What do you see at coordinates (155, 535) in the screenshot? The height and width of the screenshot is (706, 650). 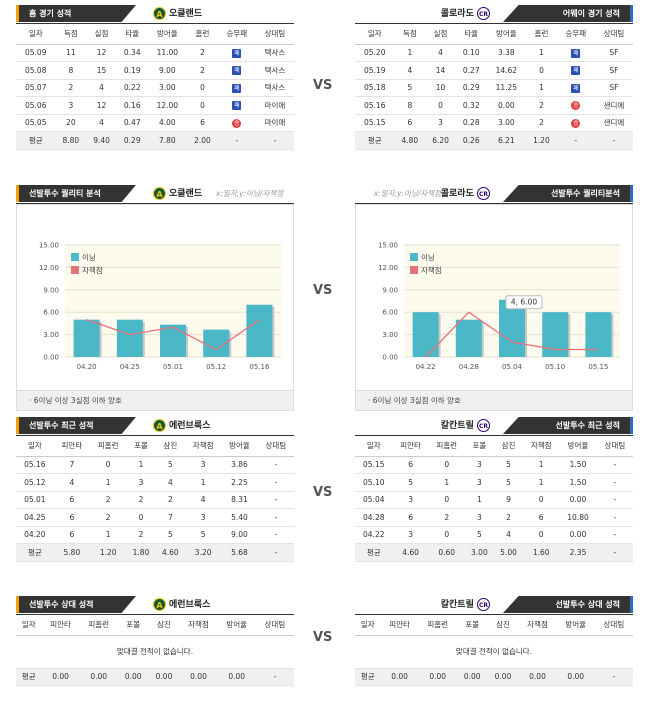 I see `table-row: 04.20 6 1 2 5 5 9.00-` at bounding box center [155, 535].